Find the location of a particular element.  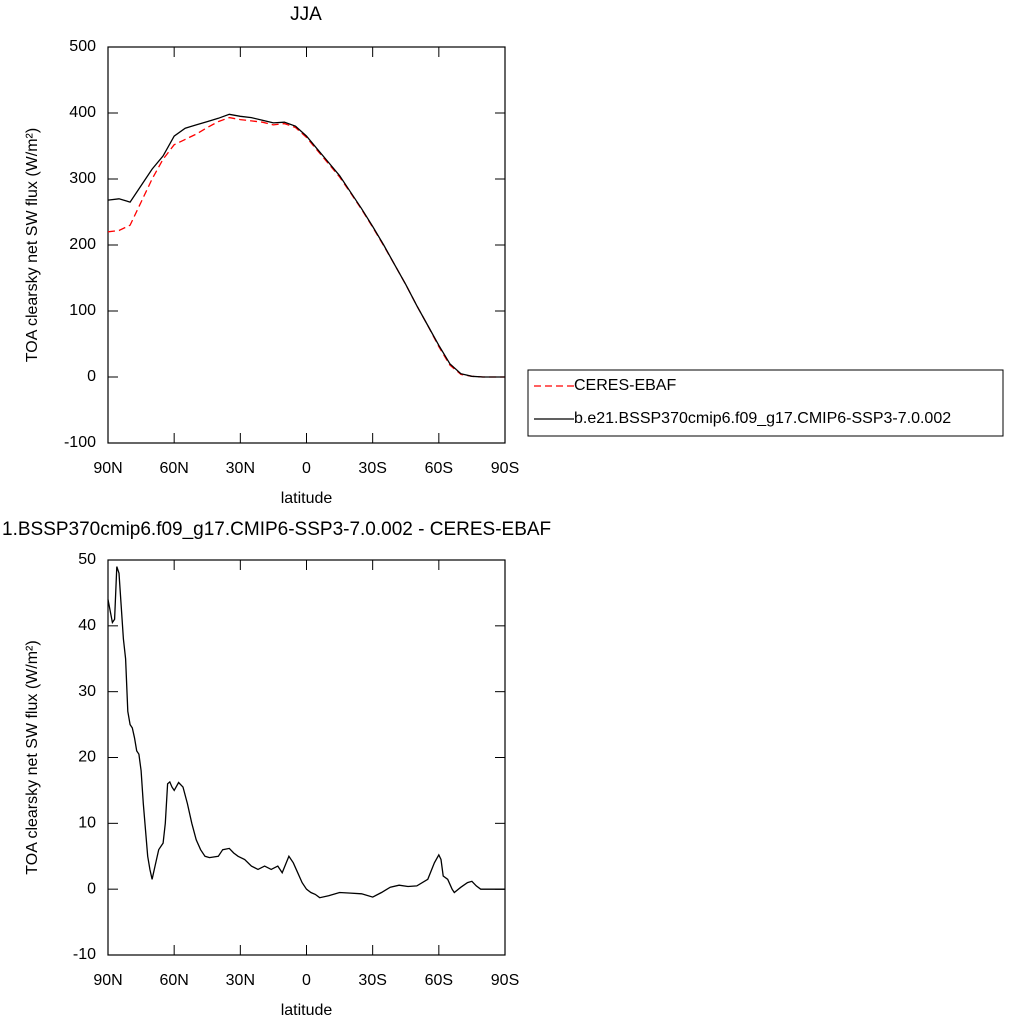

y-tick-label: 300 is located at coordinates (82, 178).